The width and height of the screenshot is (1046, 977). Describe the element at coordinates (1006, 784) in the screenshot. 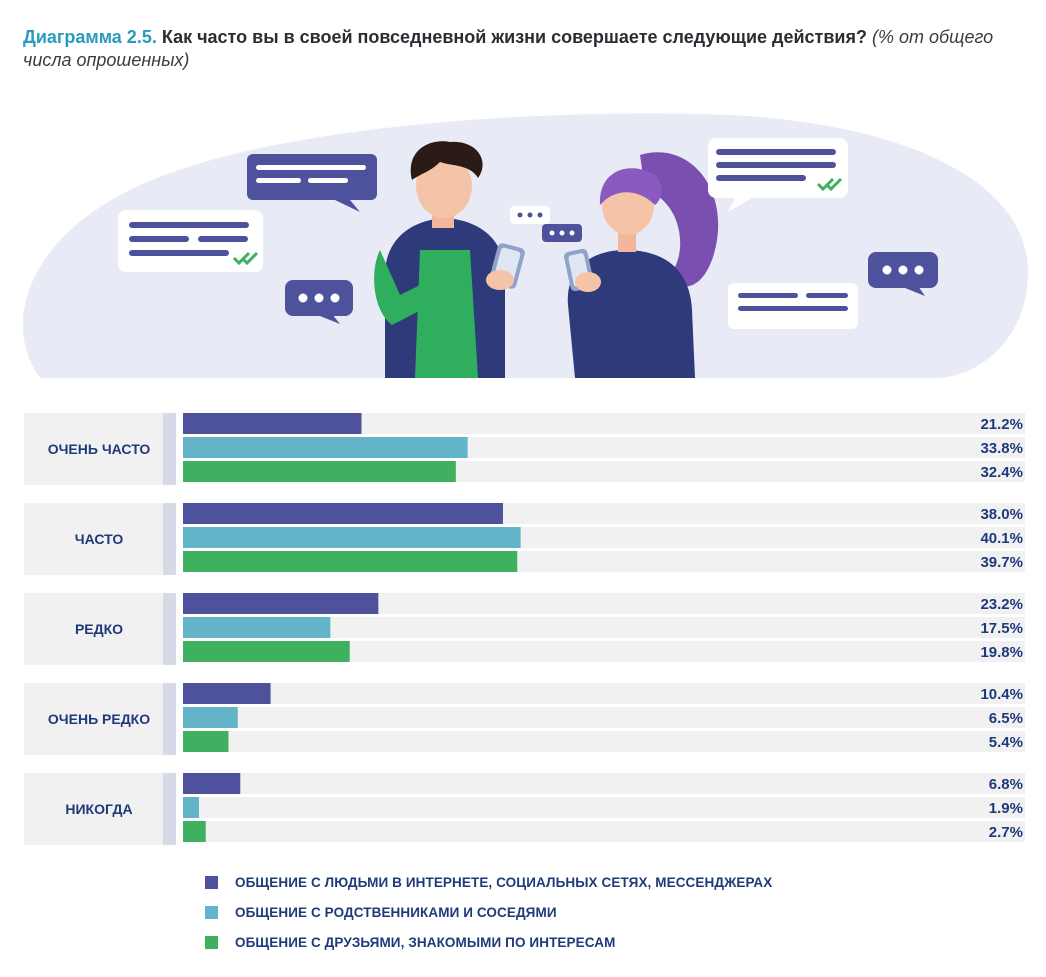

I see `value-label: 6.8%` at that location.